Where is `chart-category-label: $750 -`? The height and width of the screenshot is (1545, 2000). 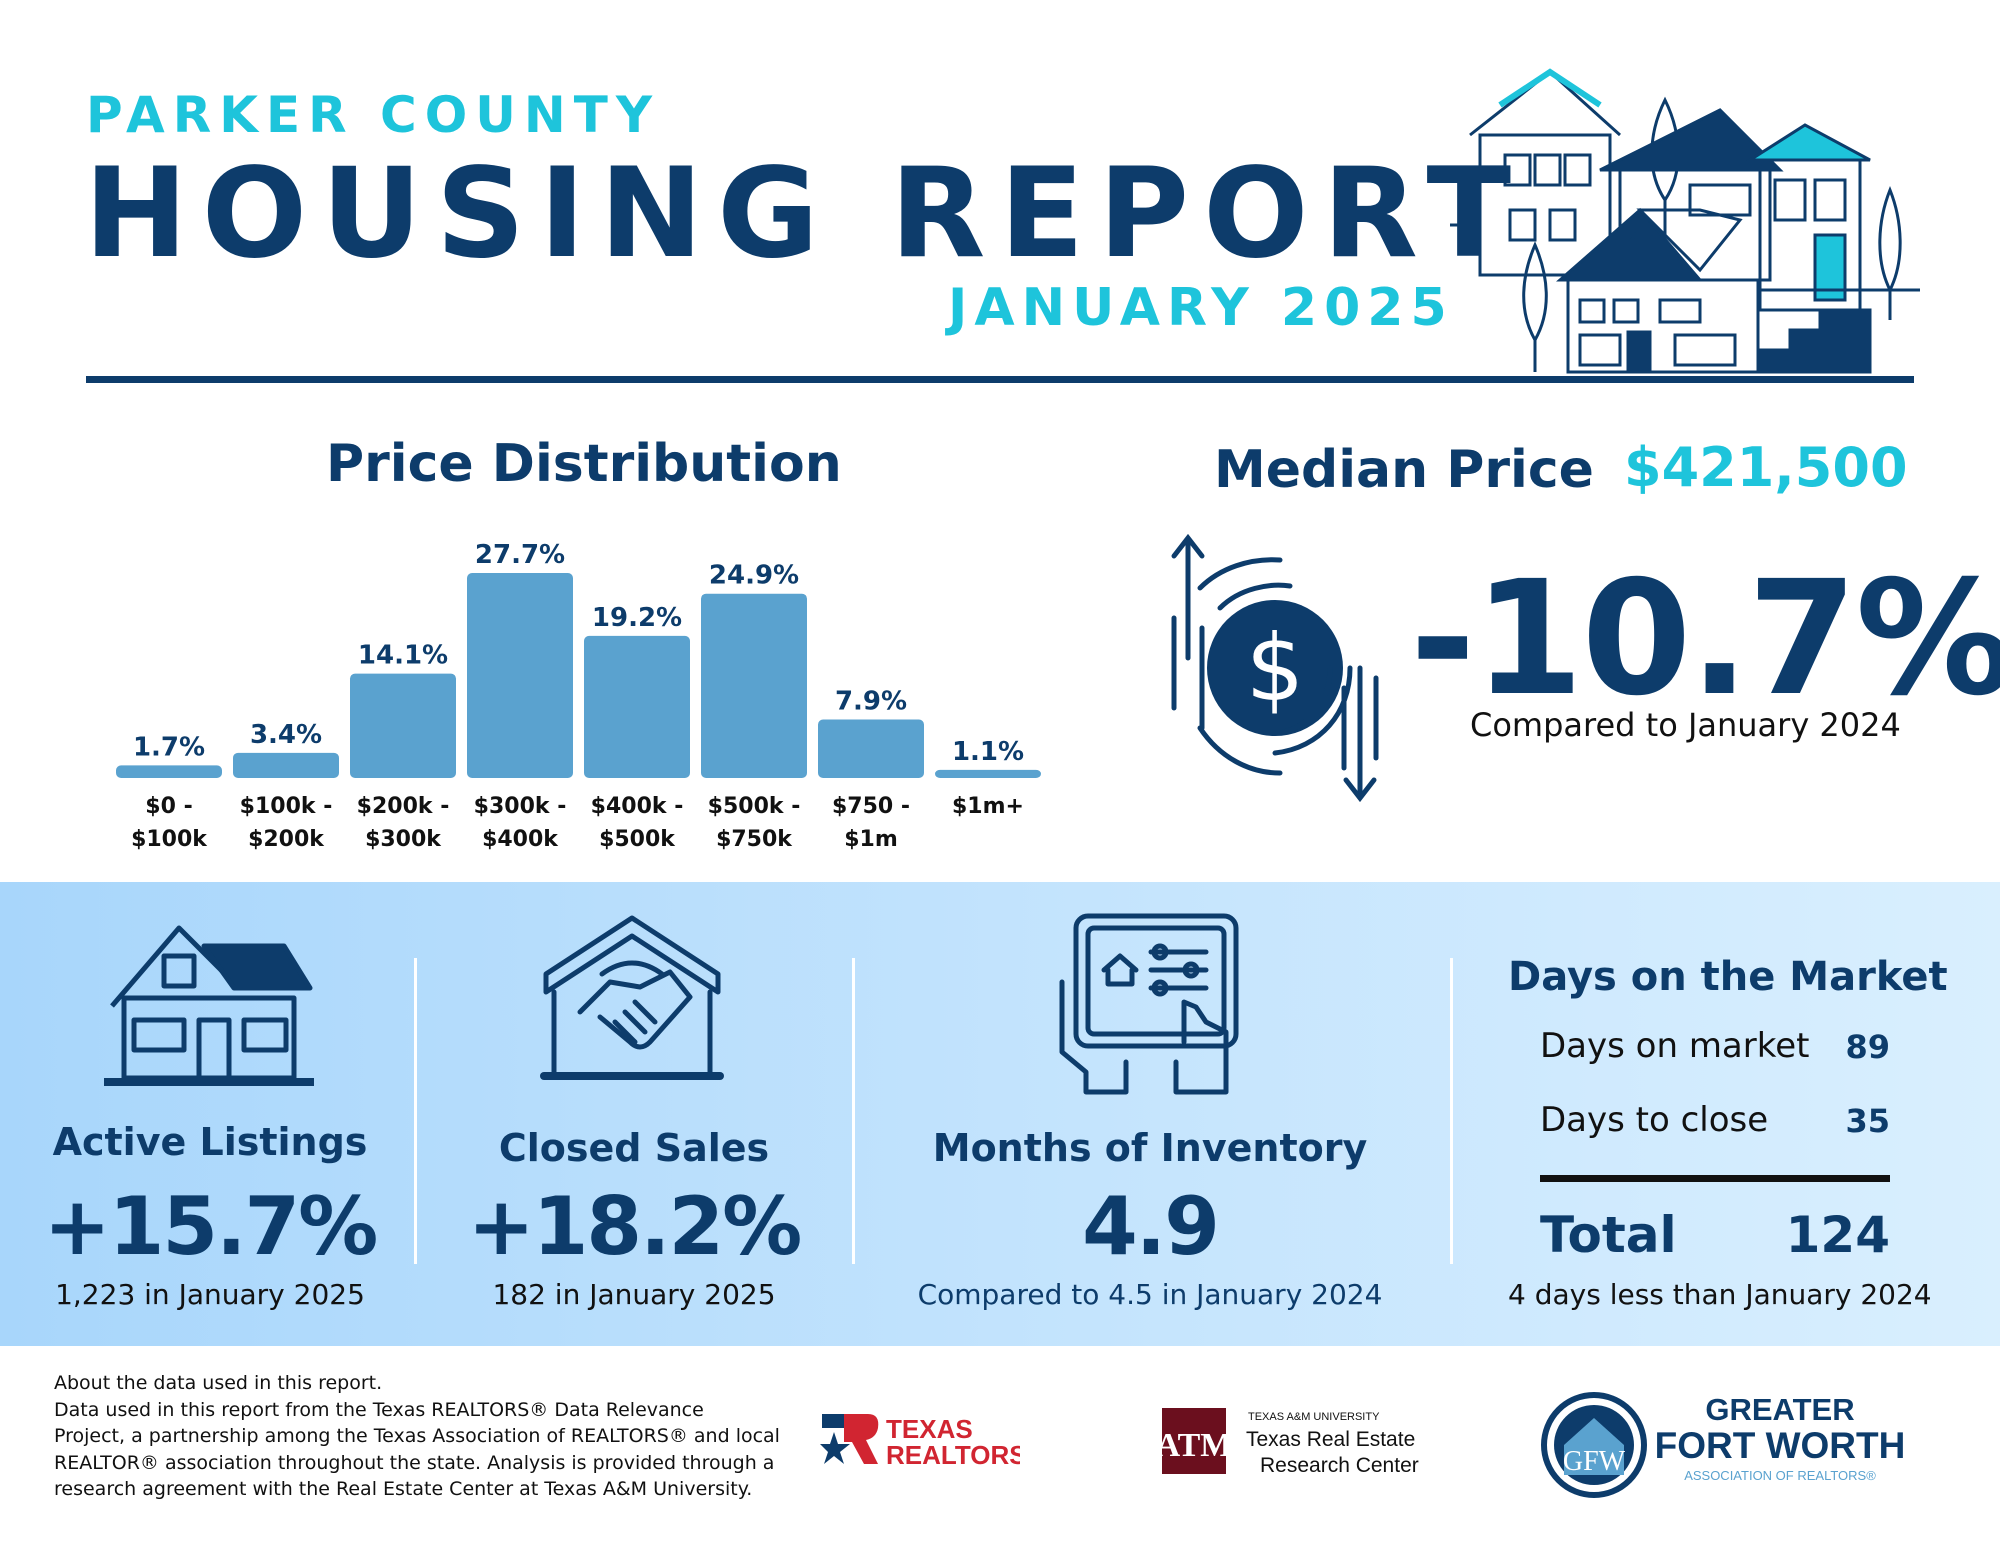 chart-category-label: $750 - is located at coordinates (871, 806).